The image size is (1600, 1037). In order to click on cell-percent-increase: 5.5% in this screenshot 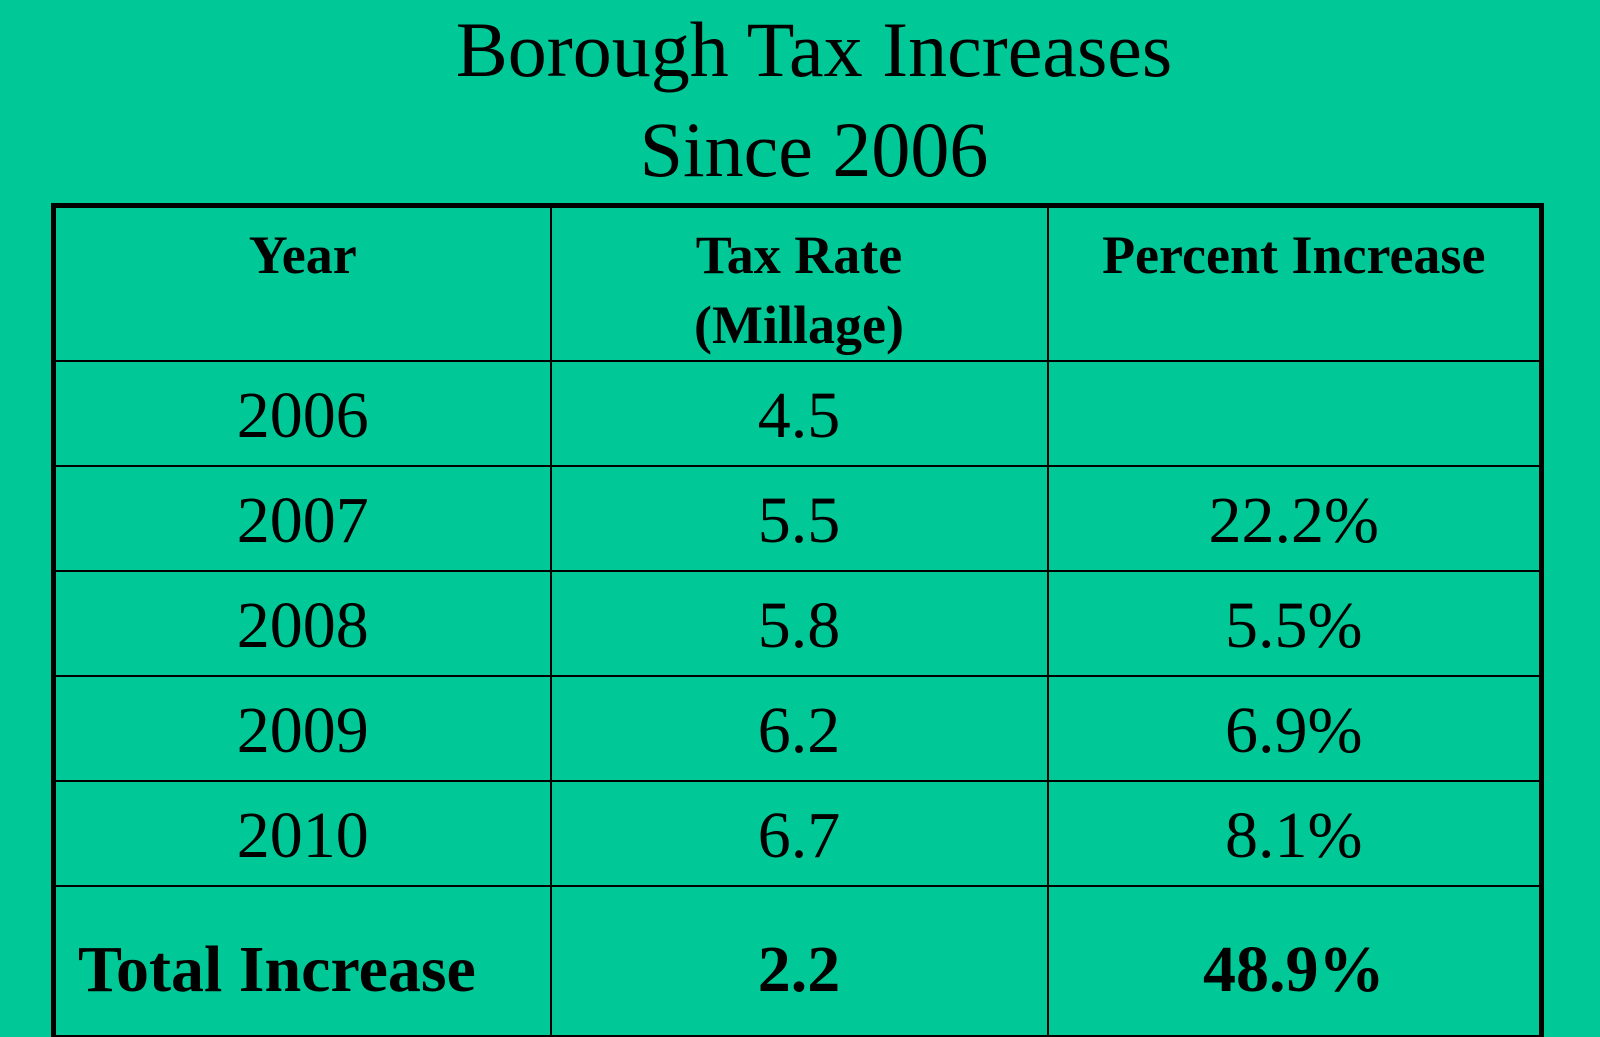, I will do `click(1294, 623)`.